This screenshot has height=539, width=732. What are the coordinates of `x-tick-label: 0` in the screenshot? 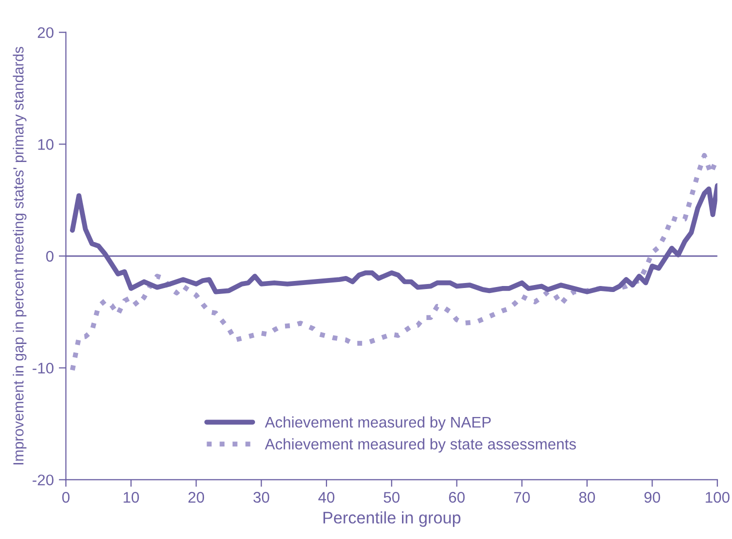 It's located at (66, 497).